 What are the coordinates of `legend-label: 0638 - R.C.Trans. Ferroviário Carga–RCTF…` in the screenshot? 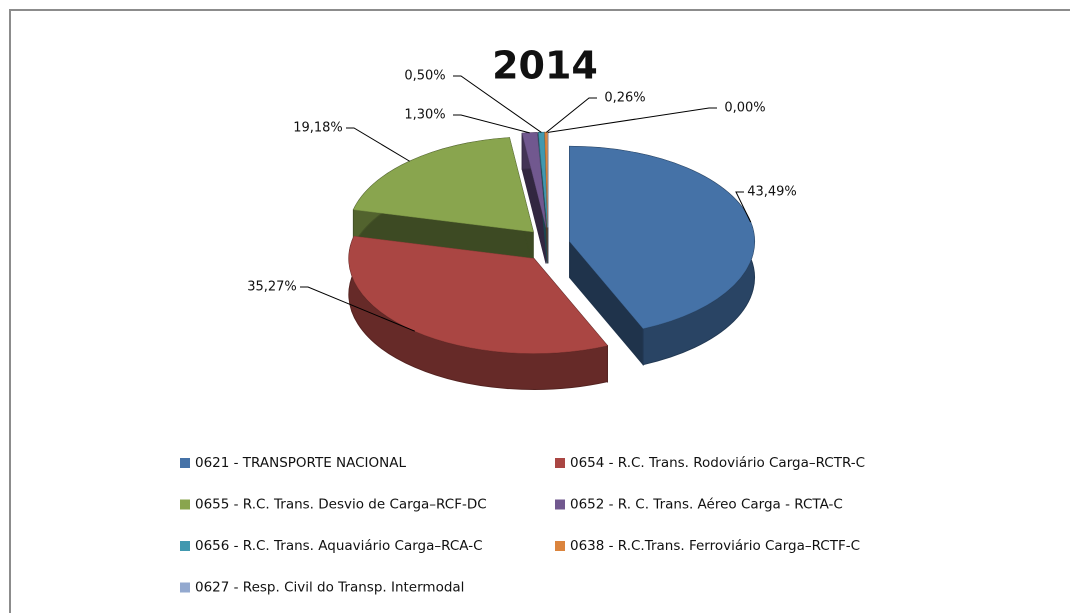 It's located at (715, 546).